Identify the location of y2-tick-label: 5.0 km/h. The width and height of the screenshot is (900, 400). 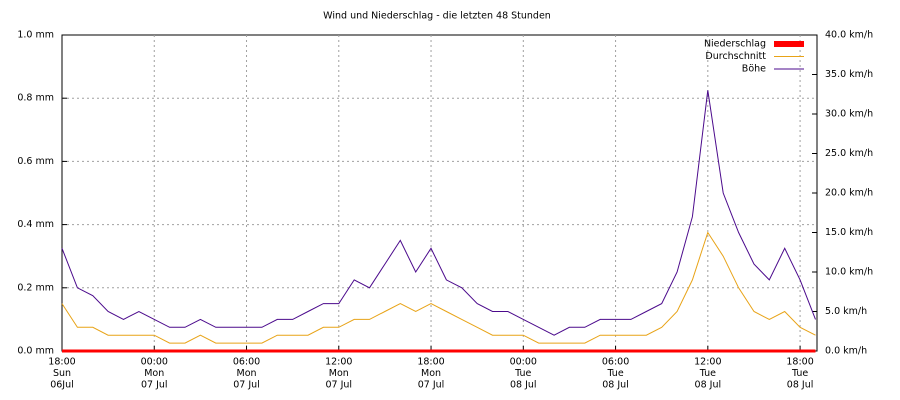
(846, 311).